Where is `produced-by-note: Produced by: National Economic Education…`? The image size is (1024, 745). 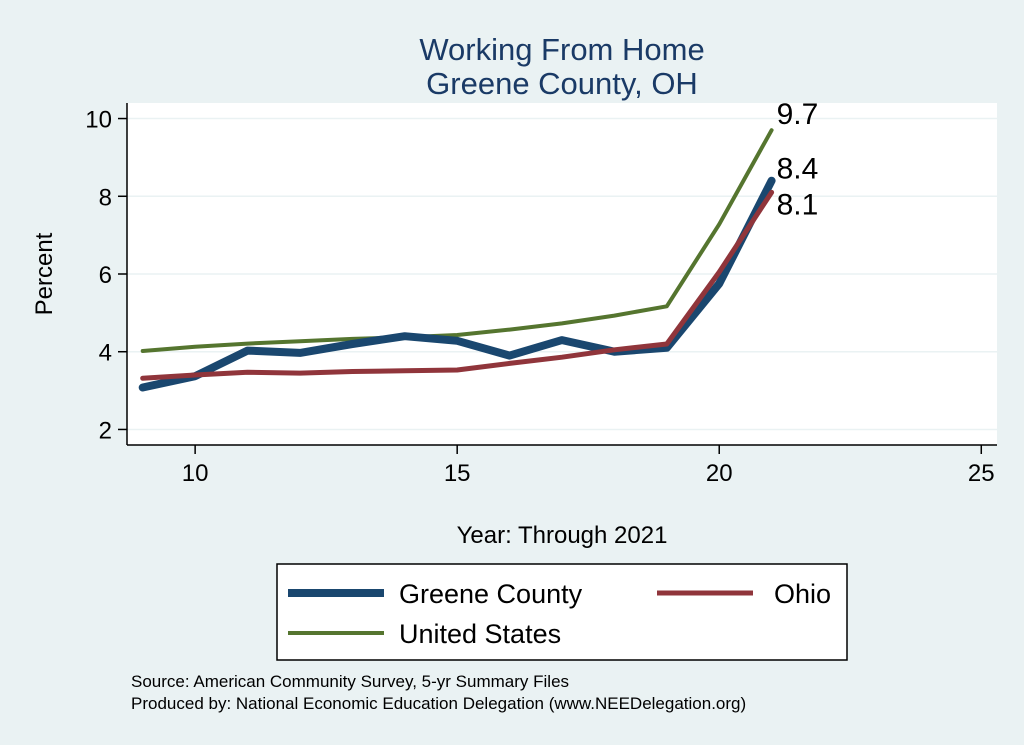
produced-by-note: Produced by: National Economic Education… is located at coordinates (438, 703).